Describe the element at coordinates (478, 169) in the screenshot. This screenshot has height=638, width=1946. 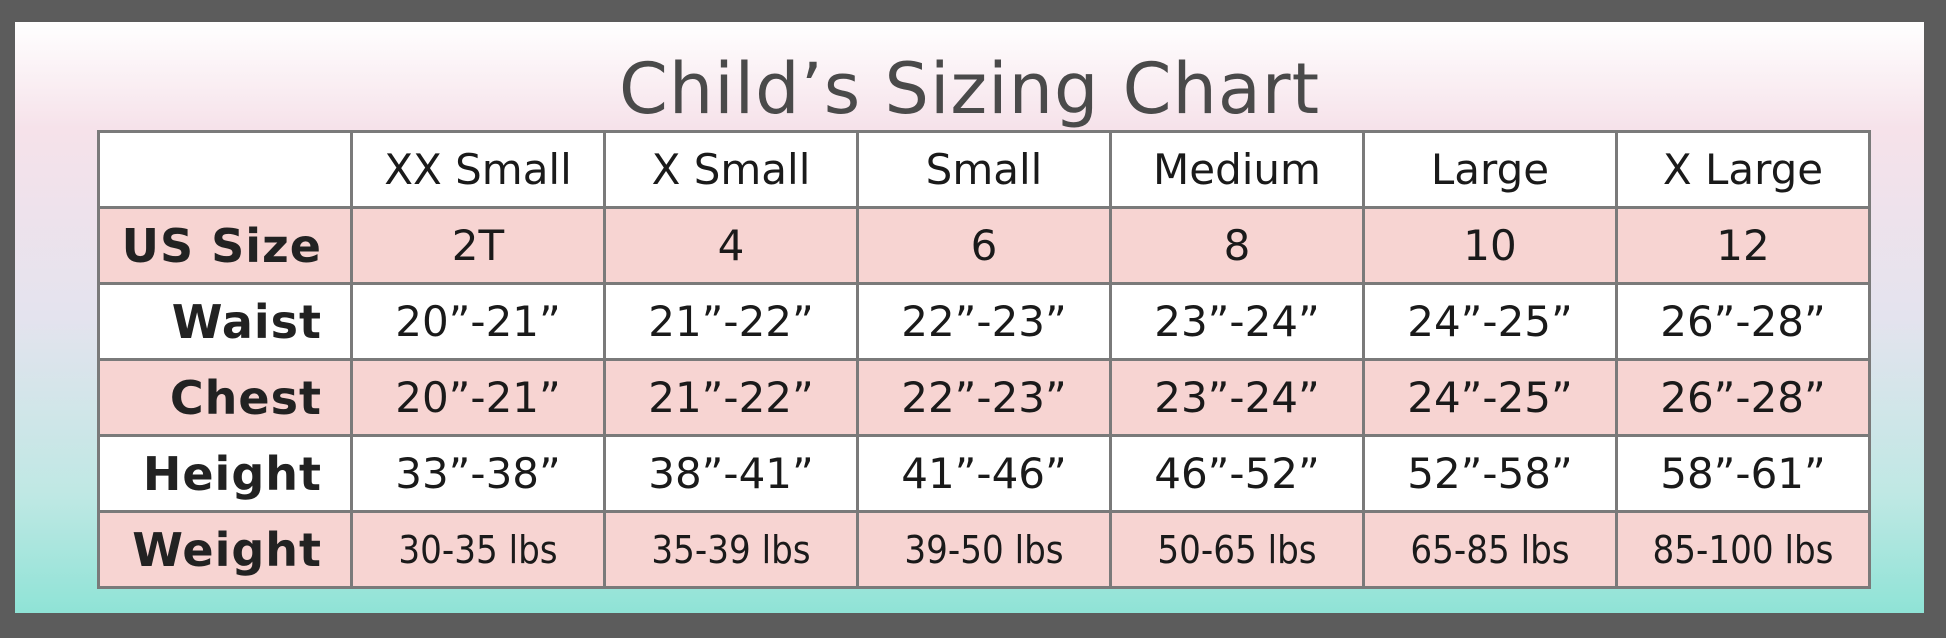
I see `column-header: XX Small` at that location.